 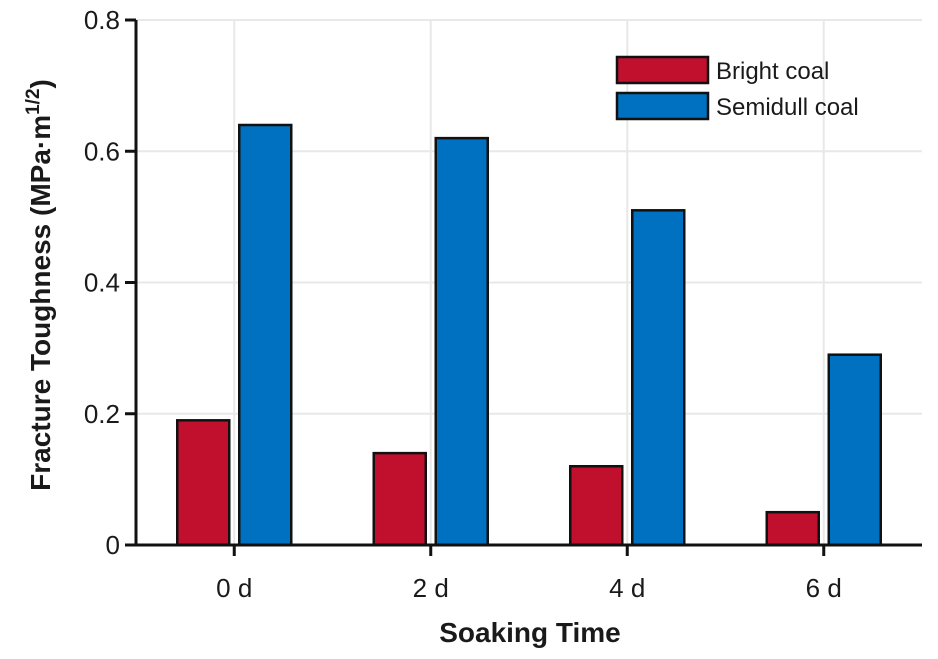 I want to click on bar-bright-coal-2-d, so click(x=399, y=499).